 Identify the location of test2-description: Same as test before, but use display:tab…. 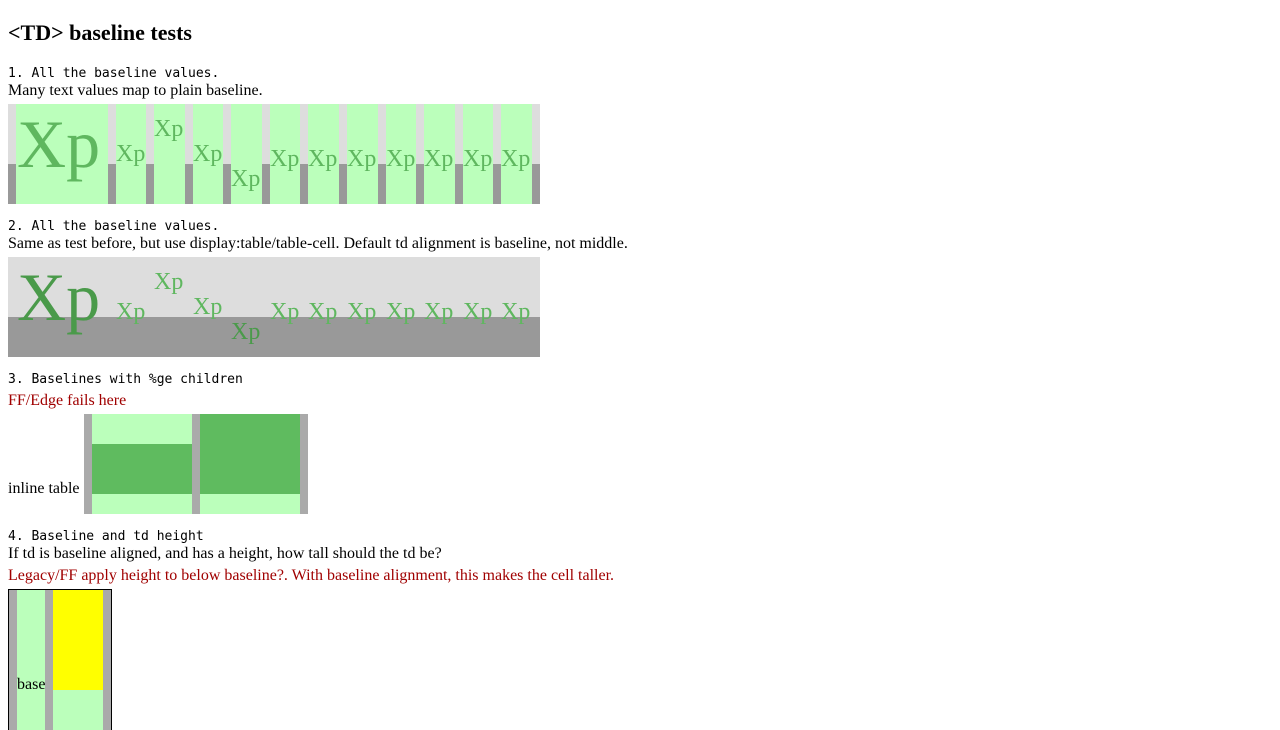
(318, 243).